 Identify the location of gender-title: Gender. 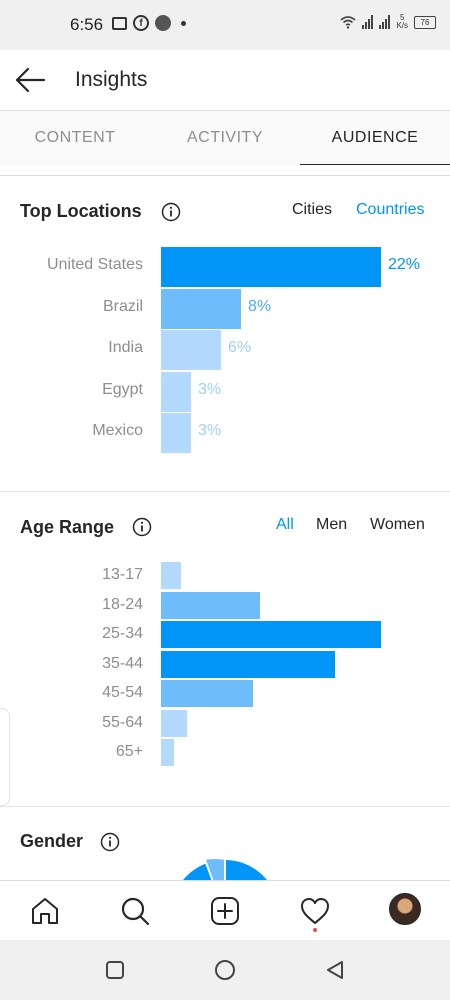
(52, 841).